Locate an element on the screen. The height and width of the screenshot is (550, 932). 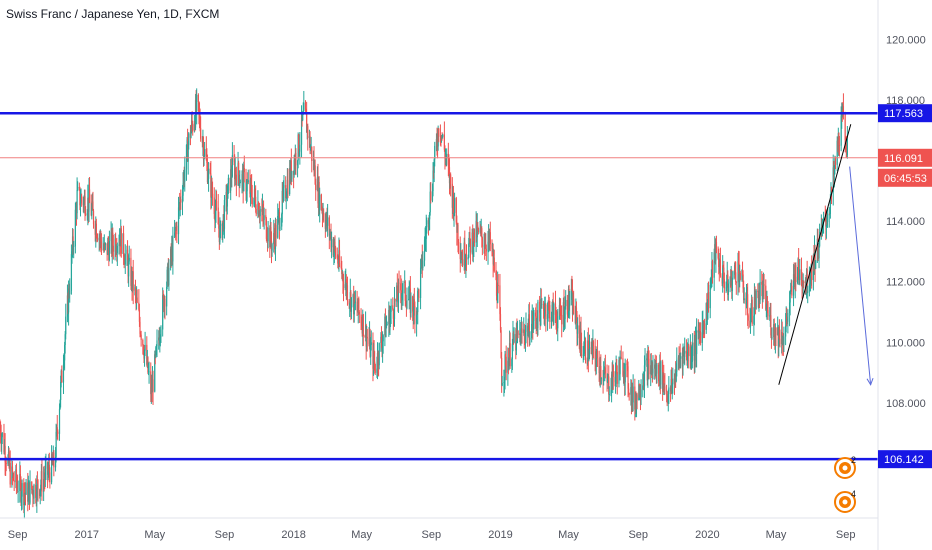
current-price-badge is located at coordinates (905, 157).